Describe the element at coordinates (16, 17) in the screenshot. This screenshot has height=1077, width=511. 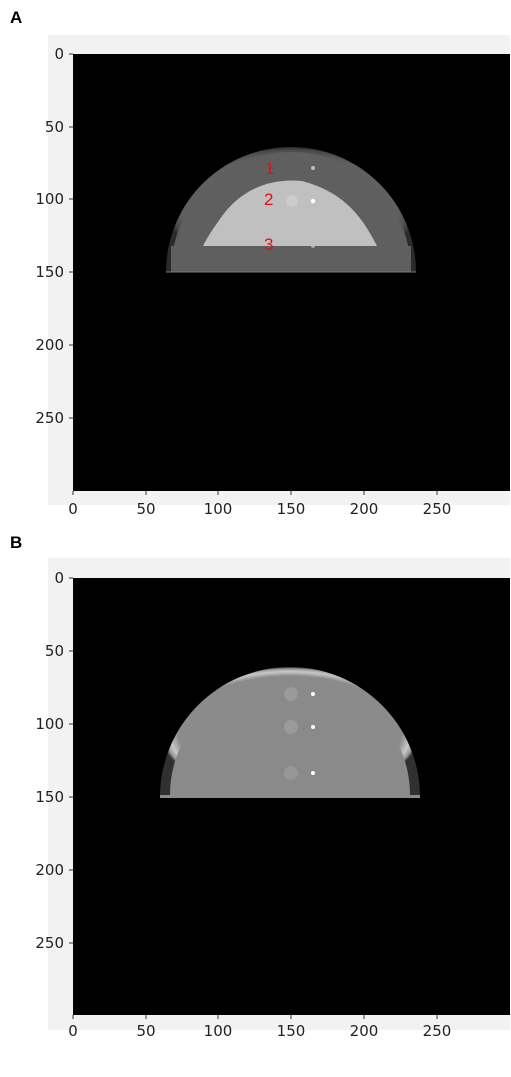
I see `panel-label-a: A` at that location.